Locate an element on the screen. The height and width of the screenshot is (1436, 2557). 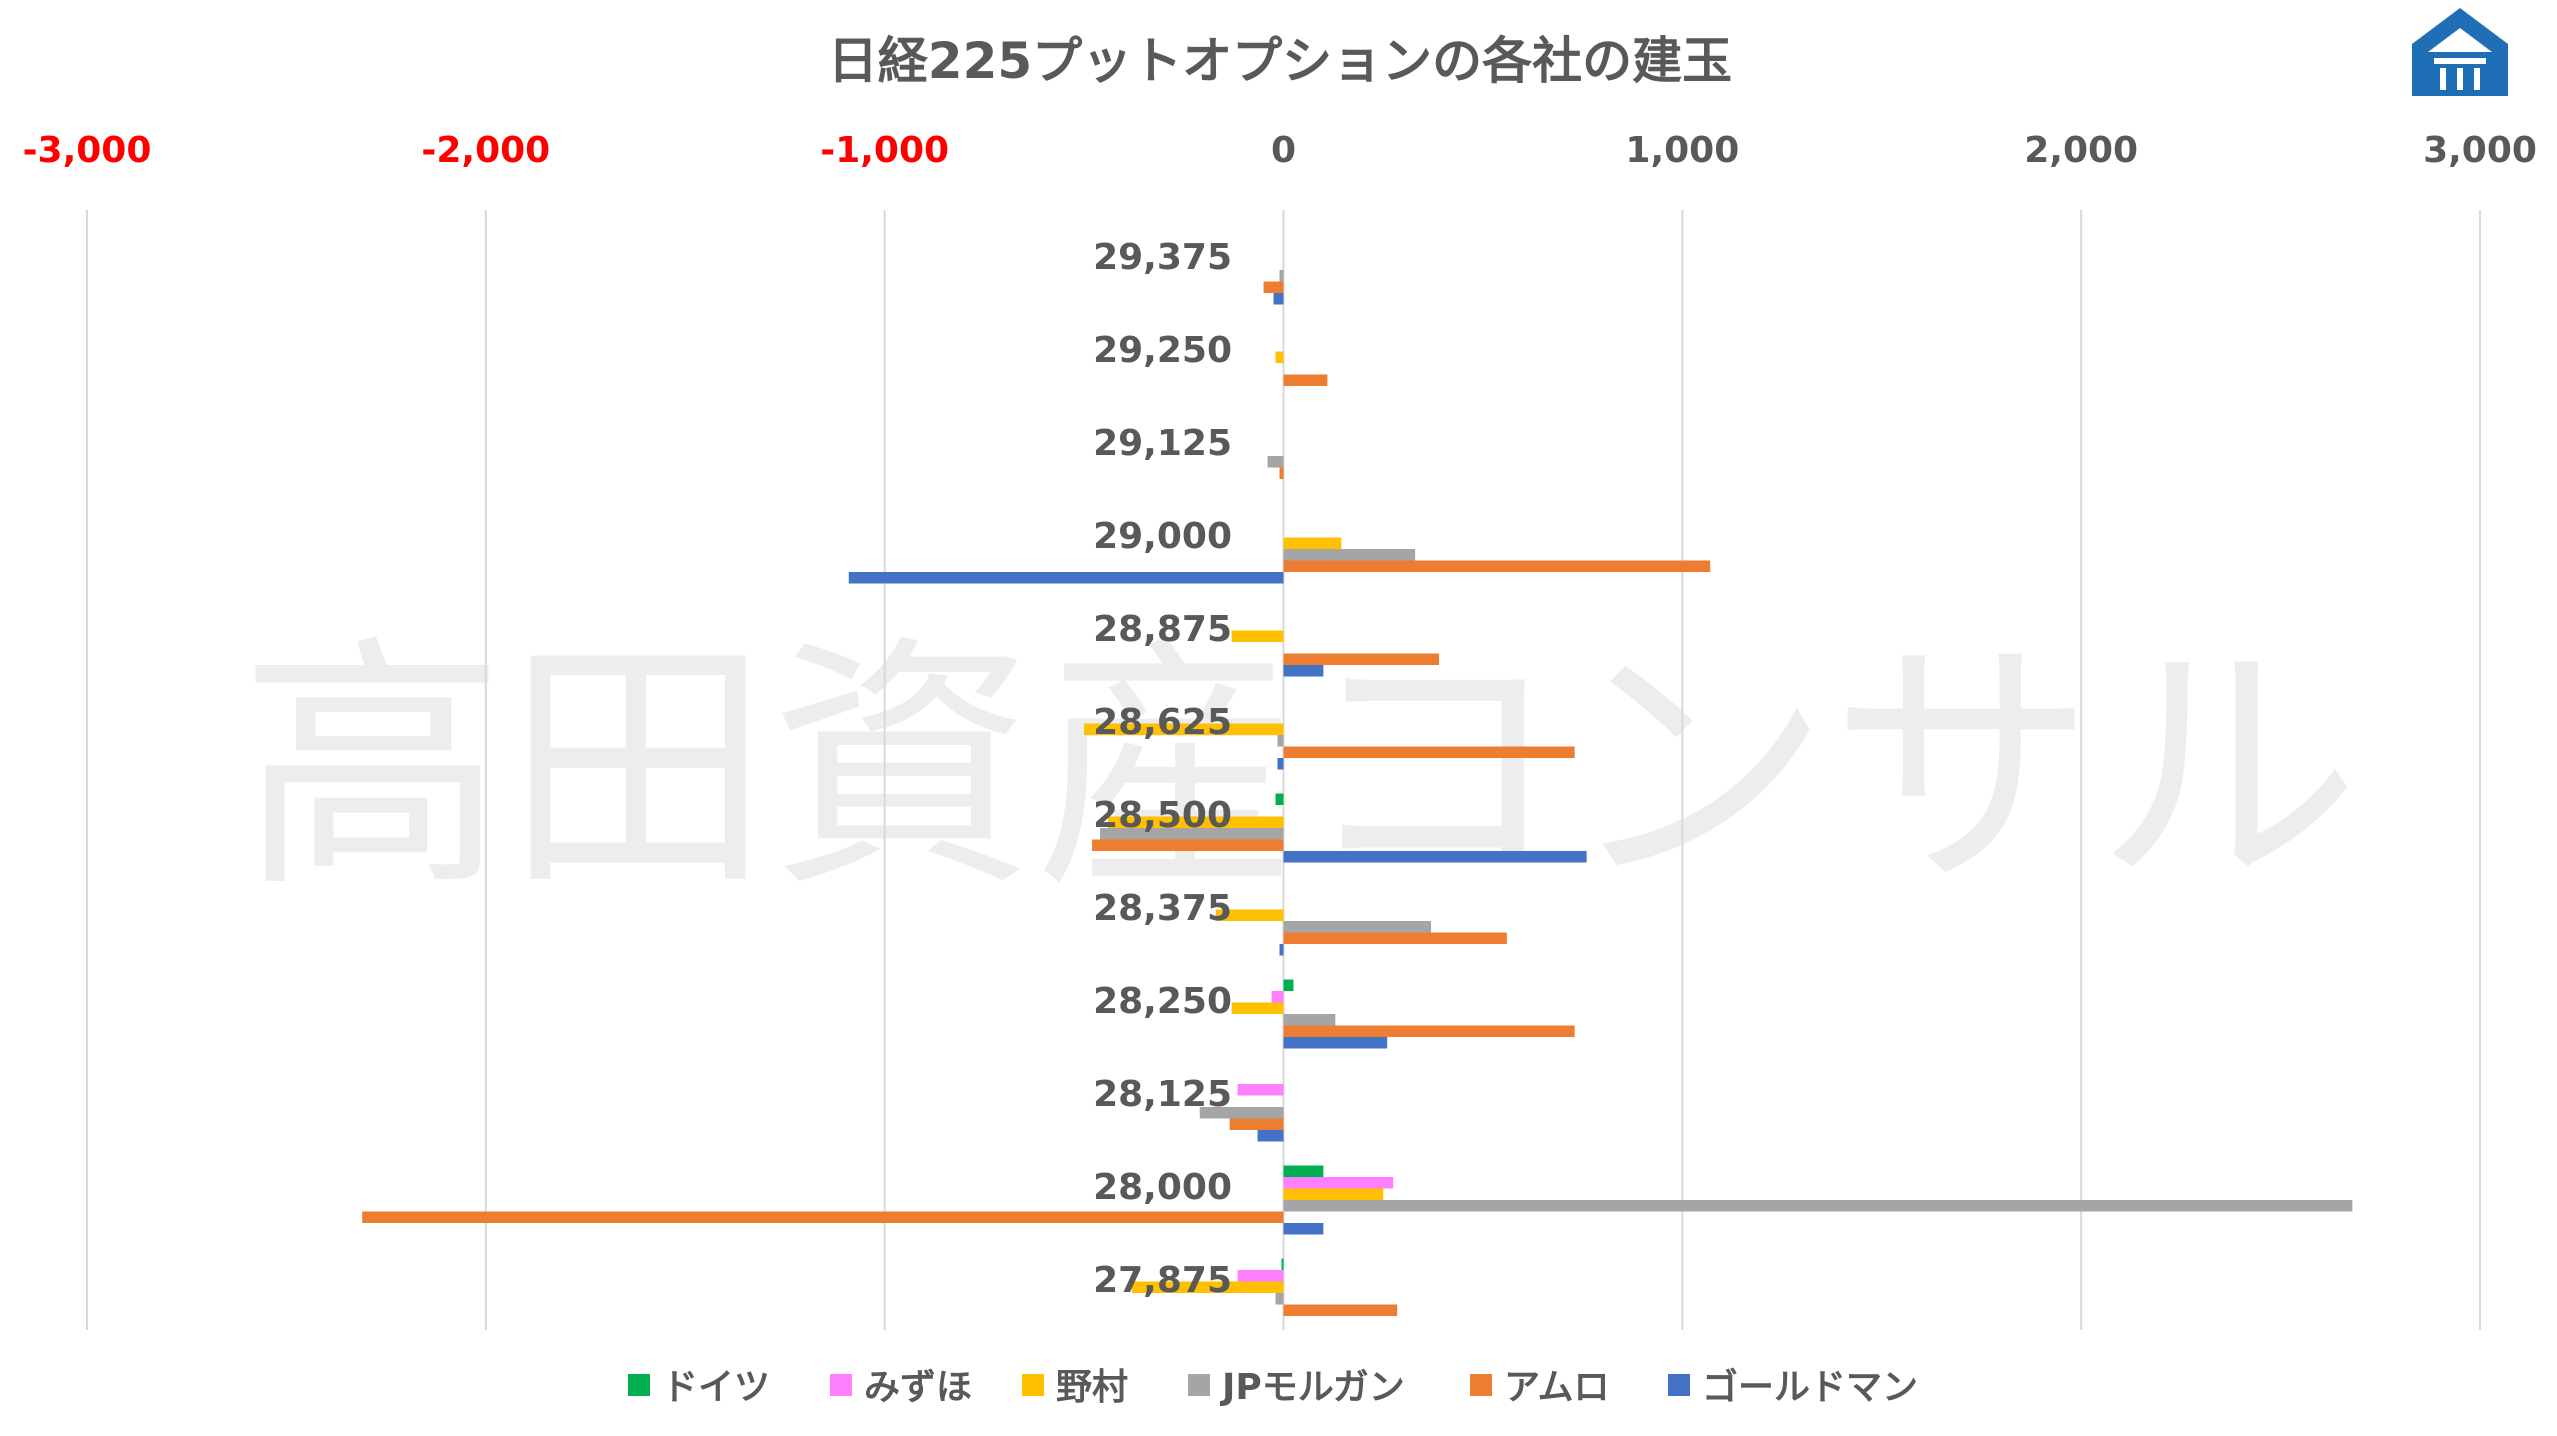
legend-label: JPモルガン is located at coordinates (1312, 1387).